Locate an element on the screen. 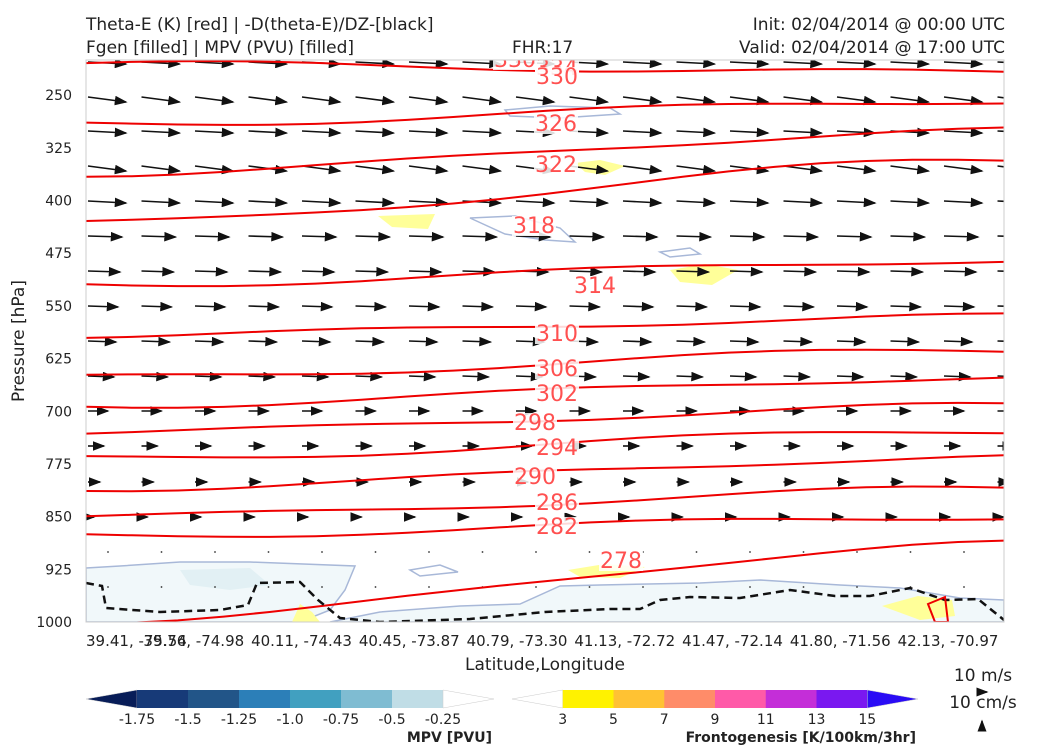  init-time-label: Init: 02/04/2014 @ 00:00 UTC is located at coordinates (878, 25).